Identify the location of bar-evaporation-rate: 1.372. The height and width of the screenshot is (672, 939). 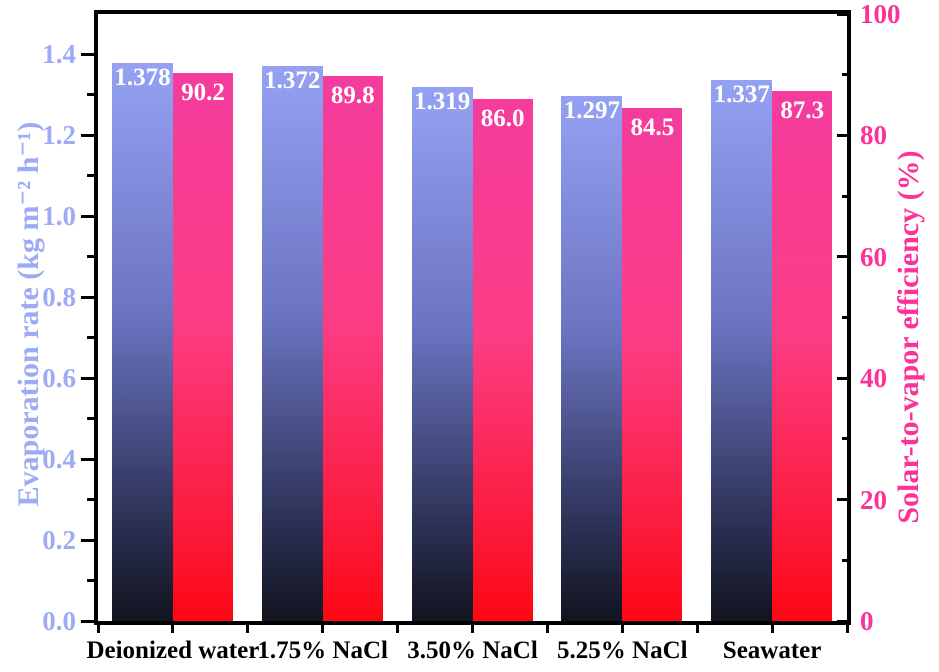
(292, 343).